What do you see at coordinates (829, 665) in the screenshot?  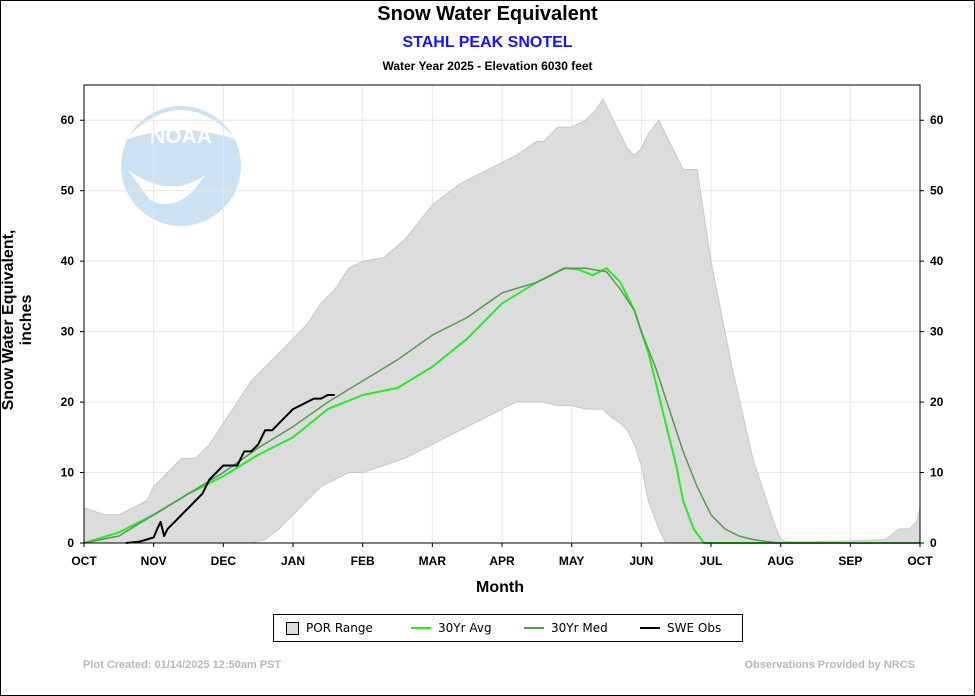 I see `data-source-text: Observations Provided by NRCS` at bounding box center [829, 665].